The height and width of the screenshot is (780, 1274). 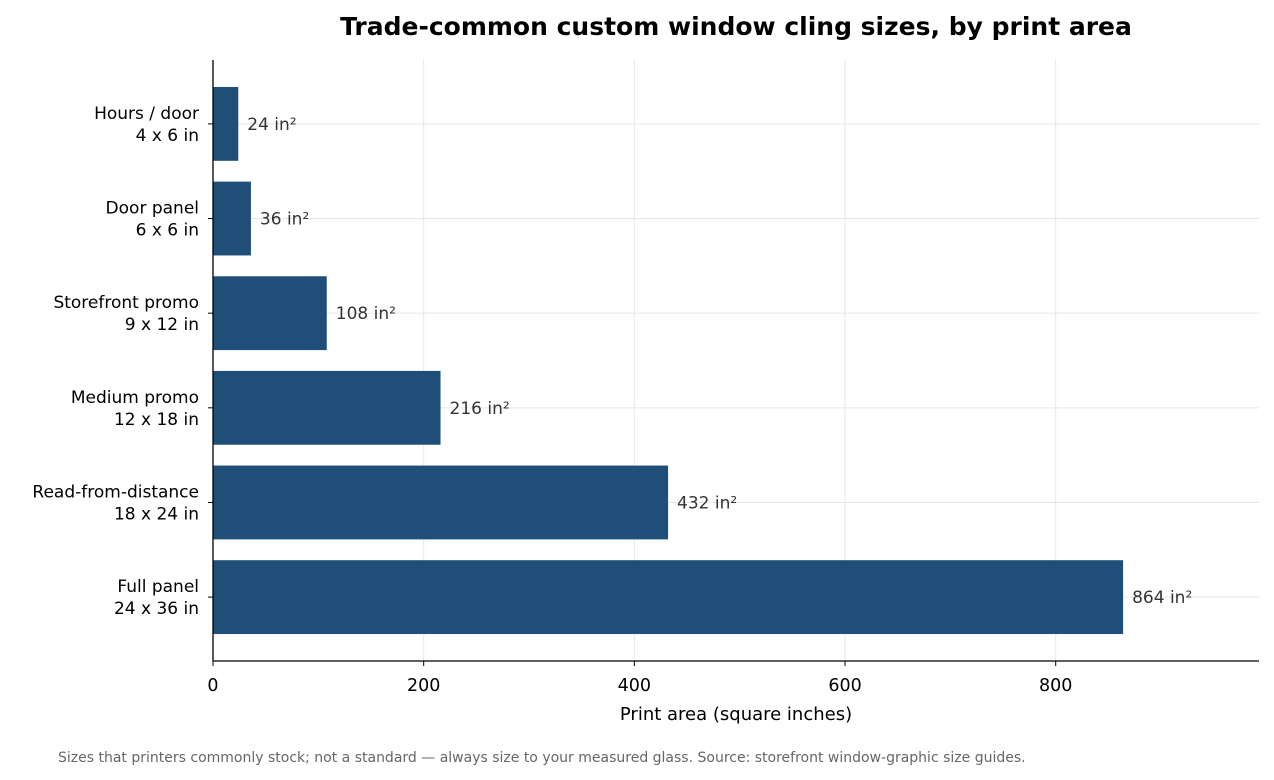 I want to click on y-tick-label-line: 12 x 18 in, so click(x=156, y=420).